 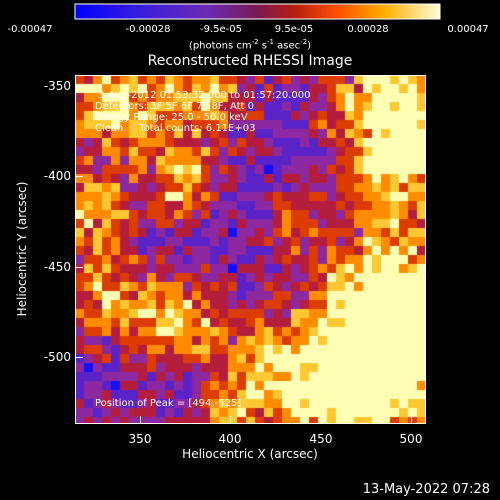 I want to click on colorbar-tick-6: 0.00047, so click(x=468, y=29).